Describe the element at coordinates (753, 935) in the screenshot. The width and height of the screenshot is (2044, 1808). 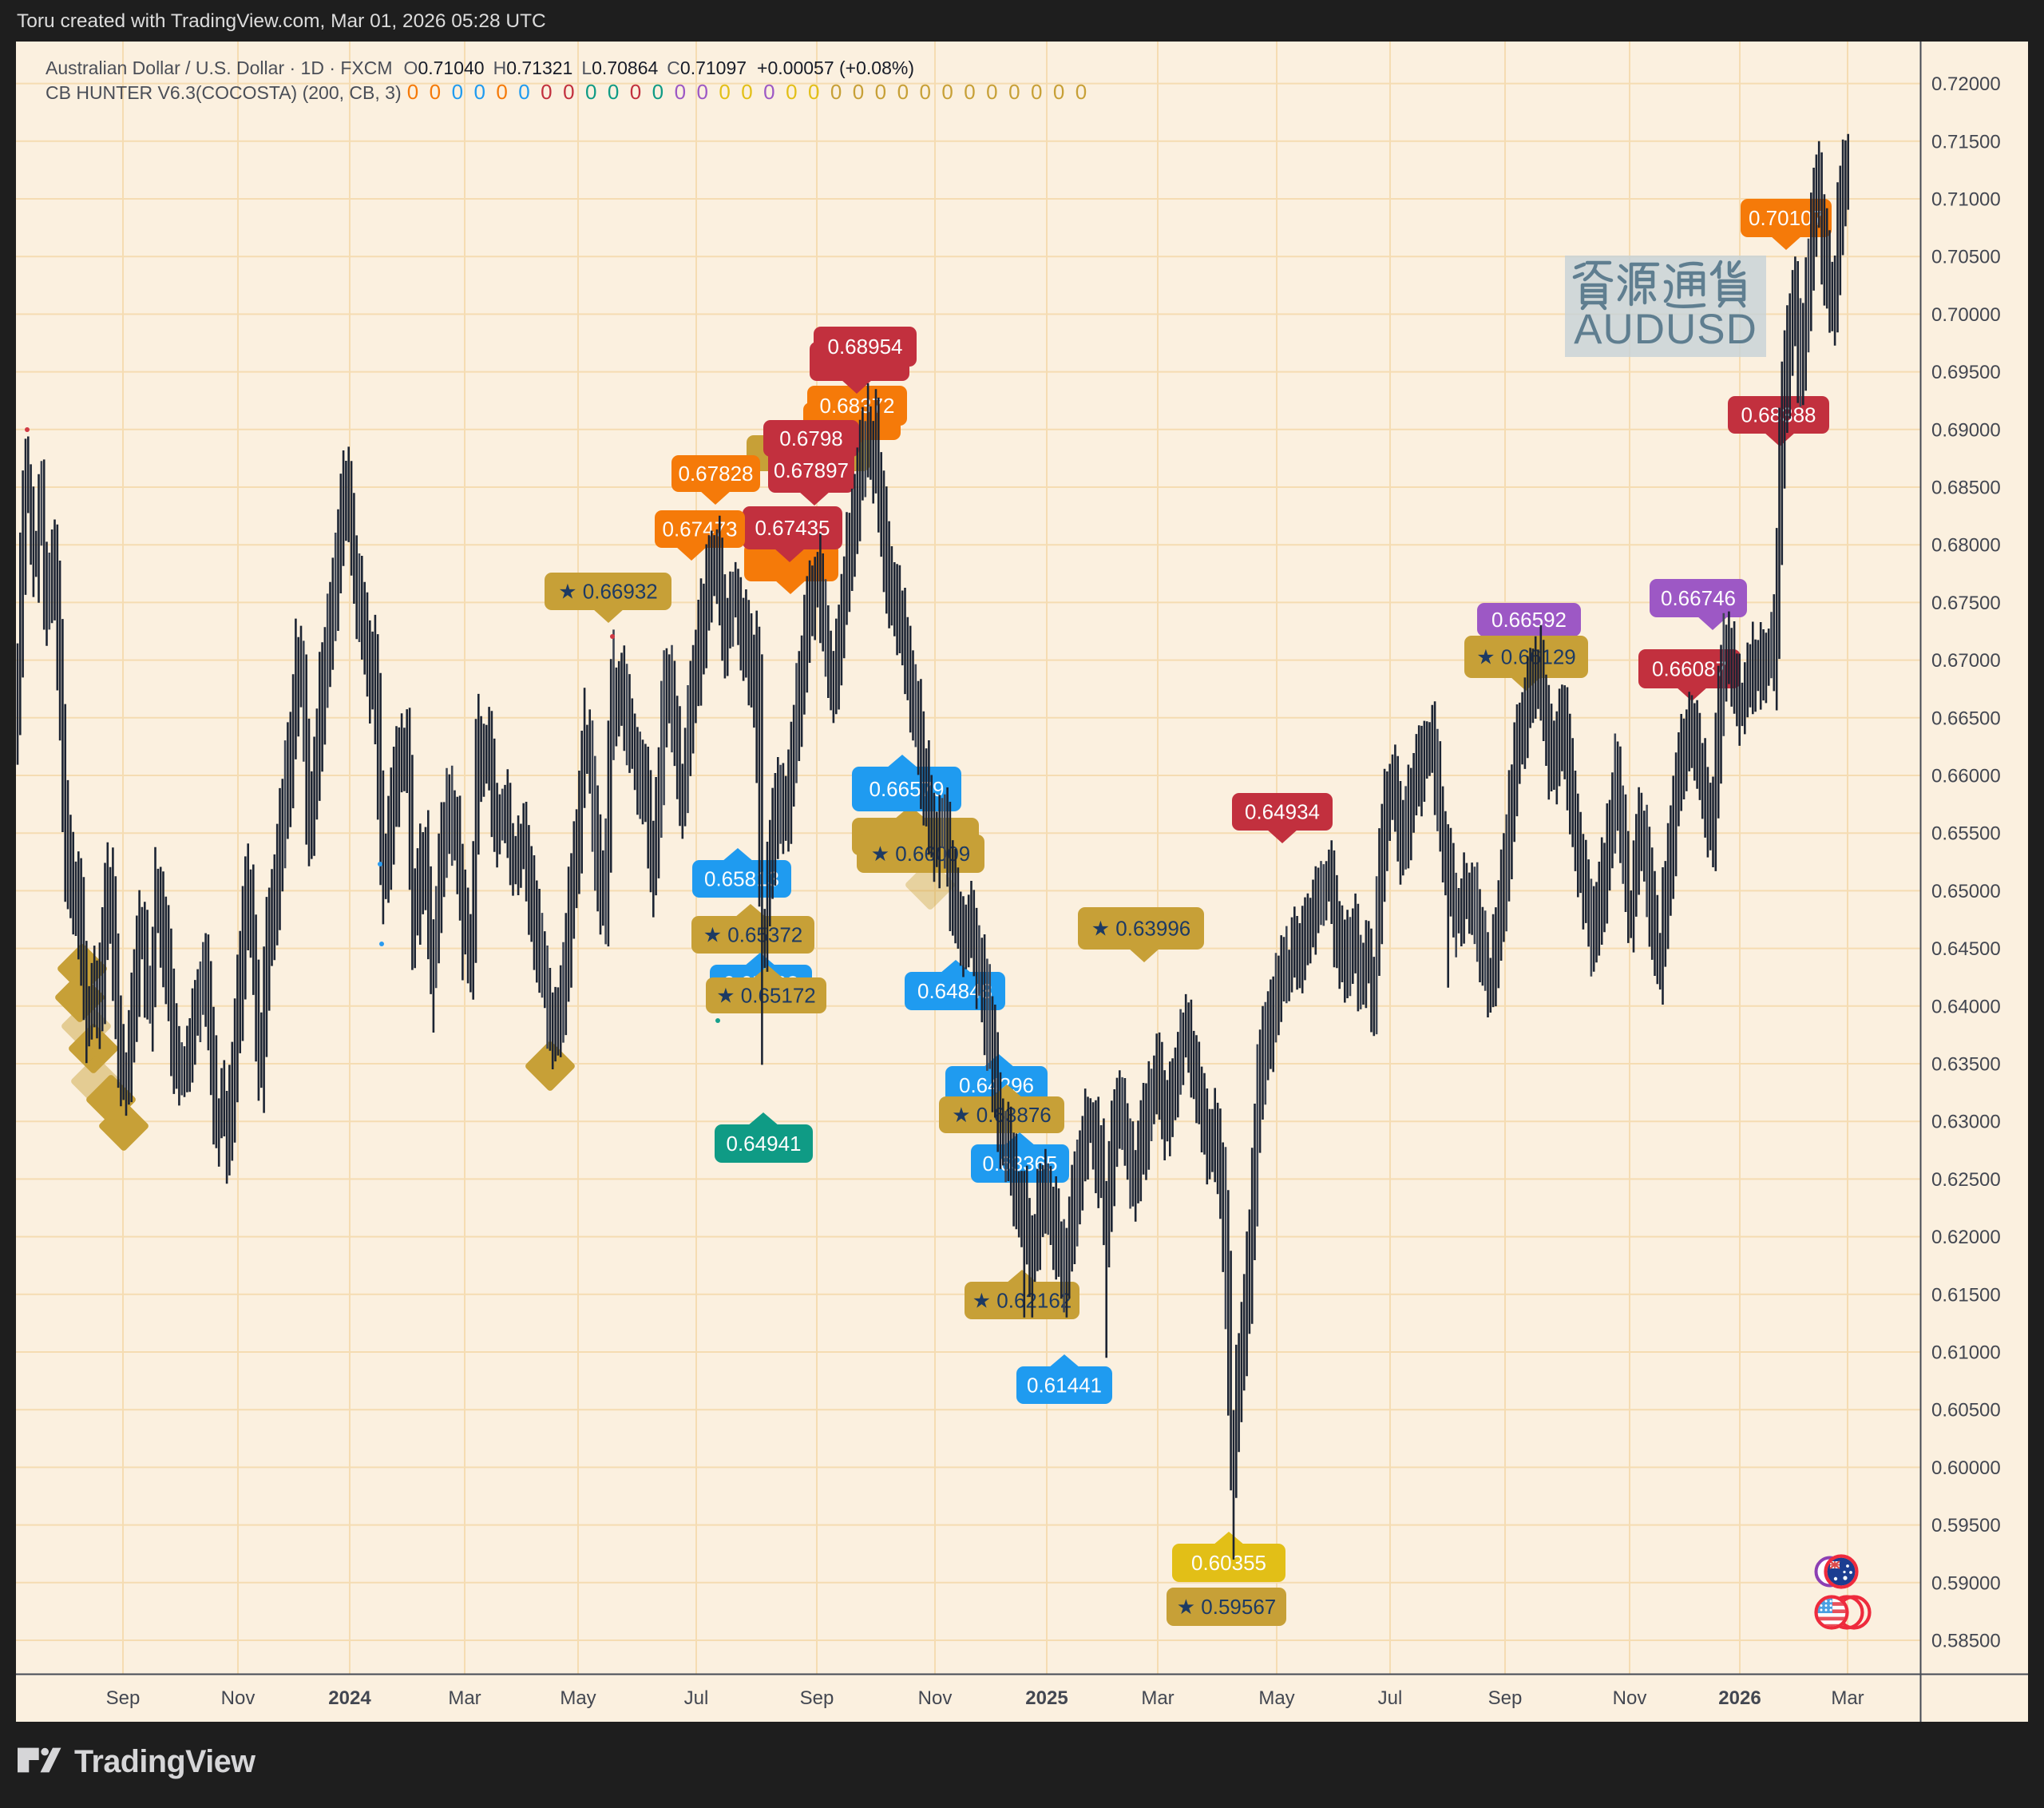
I see `svg-text: ★ 0.65372` at that location.